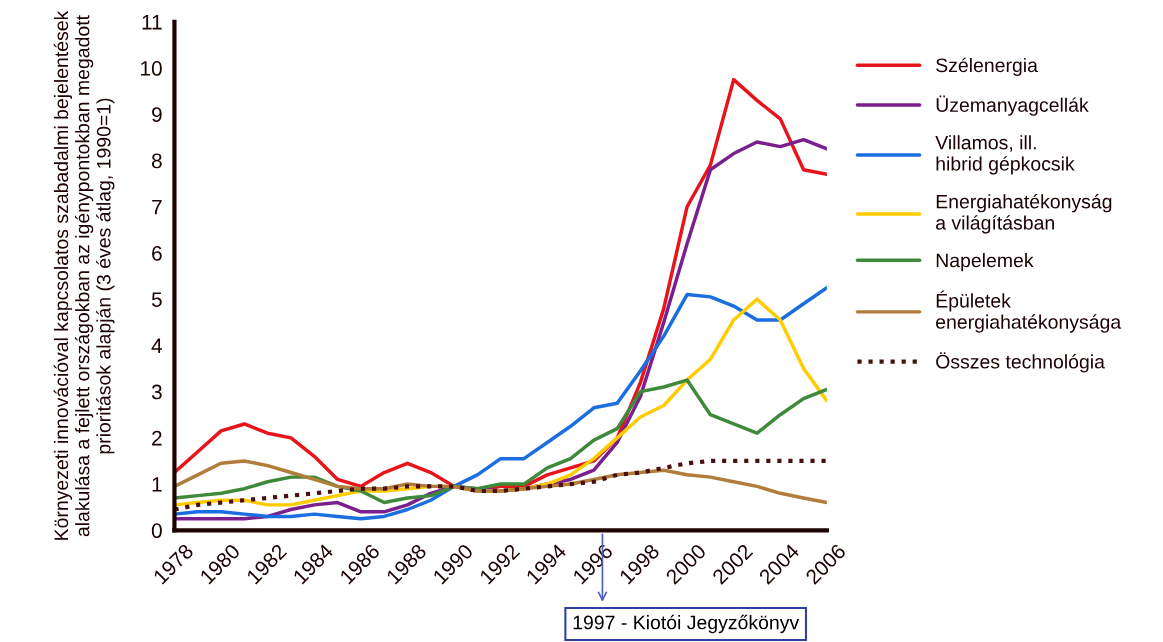 Image resolution: width=1163 pixels, height=642 pixels. What do you see at coordinates (156, 299) in the screenshot?
I see `y-tick-label: 5` at bounding box center [156, 299].